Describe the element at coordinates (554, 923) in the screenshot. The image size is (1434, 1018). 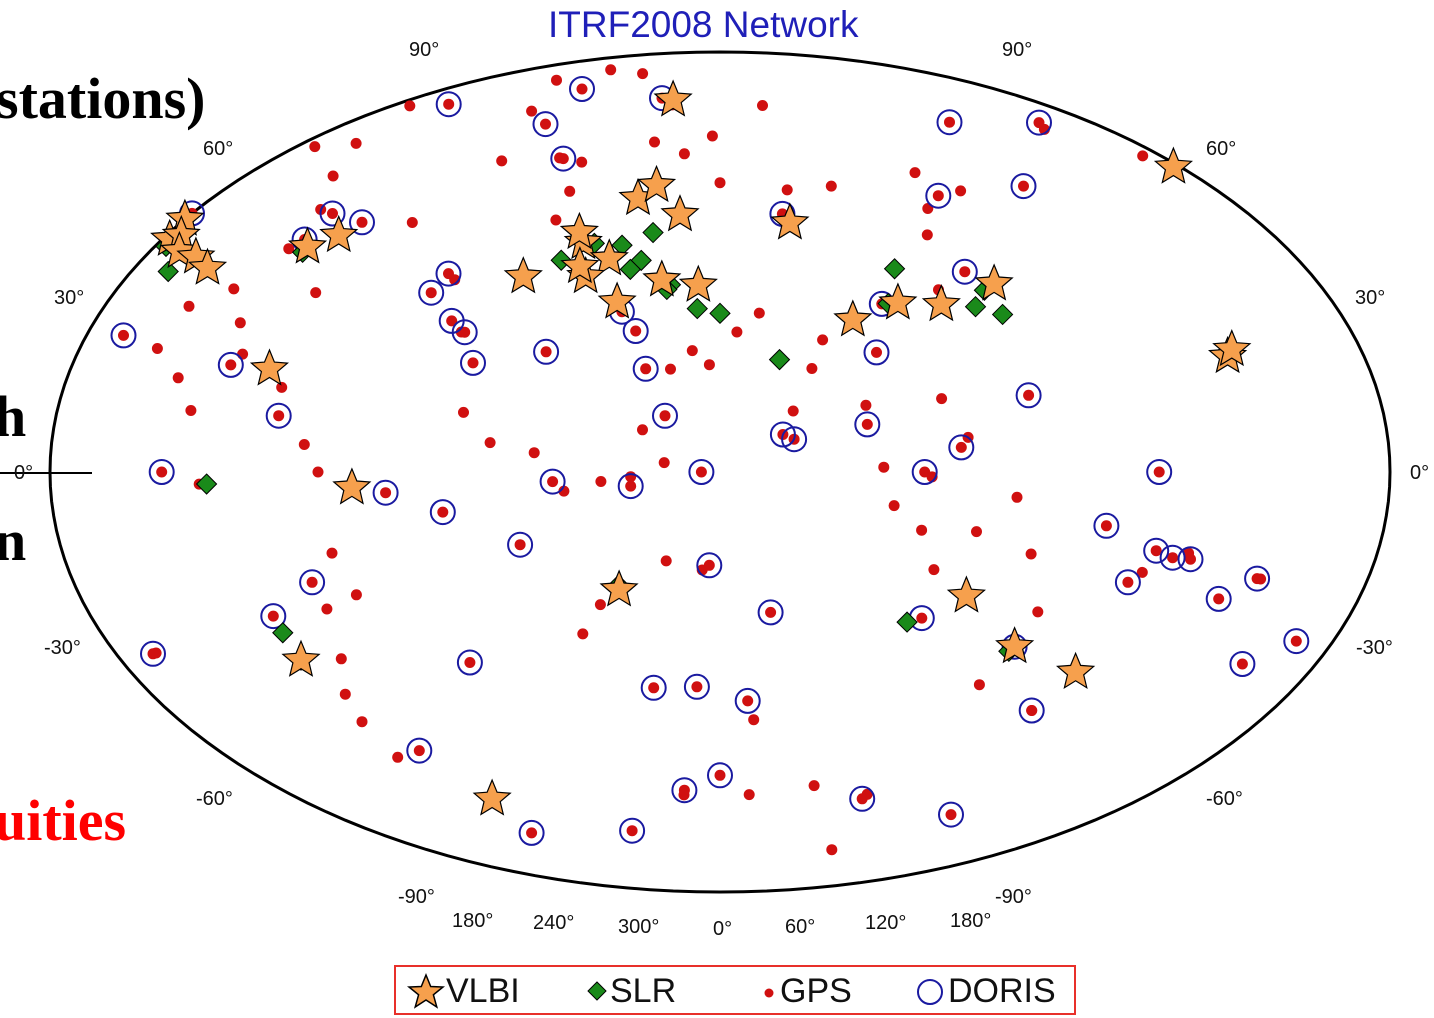
I see `lon-label-240: 240°` at that location.